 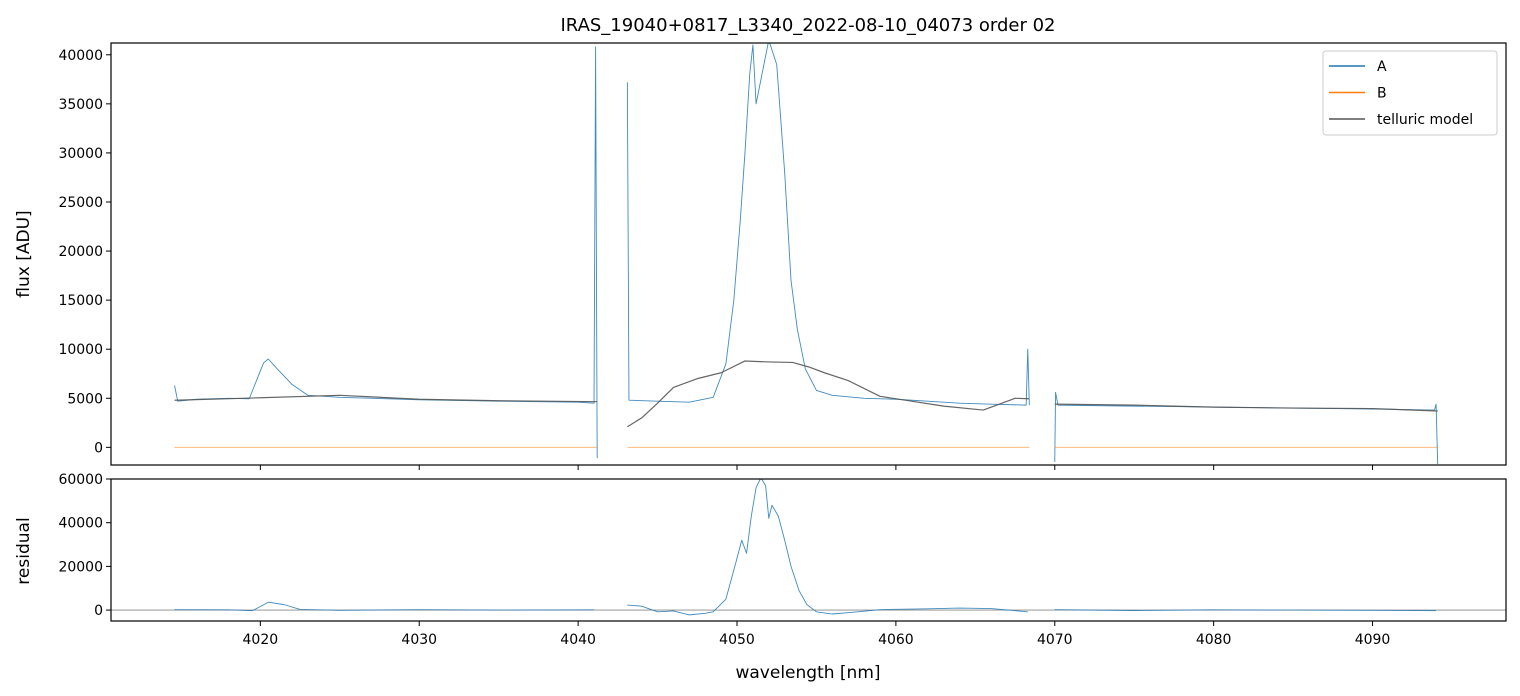 I want to click on legend-label-a: A, so click(x=1382, y=67).